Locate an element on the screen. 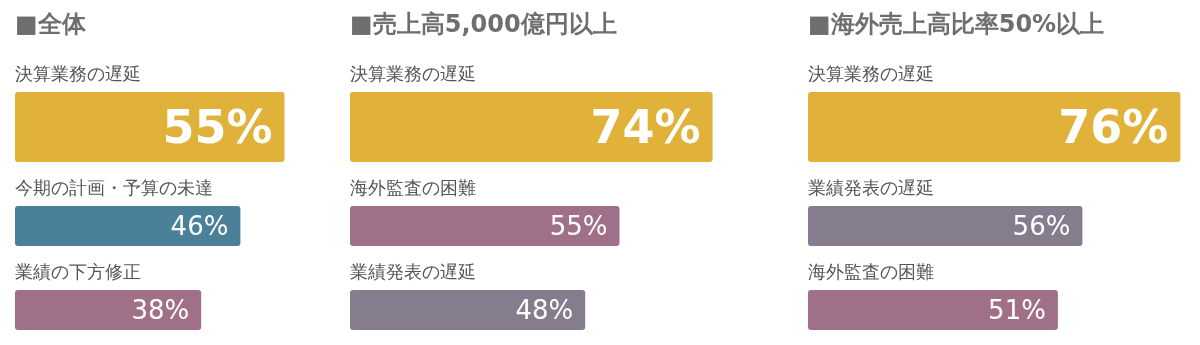 The image size is (1200, 345). data-label: 46% is located at coordinates (199, 226).